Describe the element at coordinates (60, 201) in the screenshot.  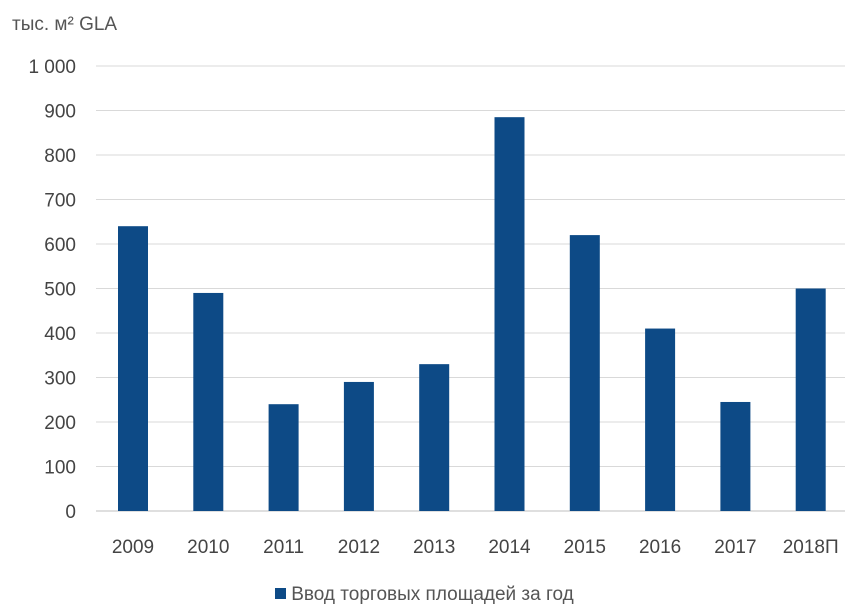
I see `y-tick-label: 700` at that location.